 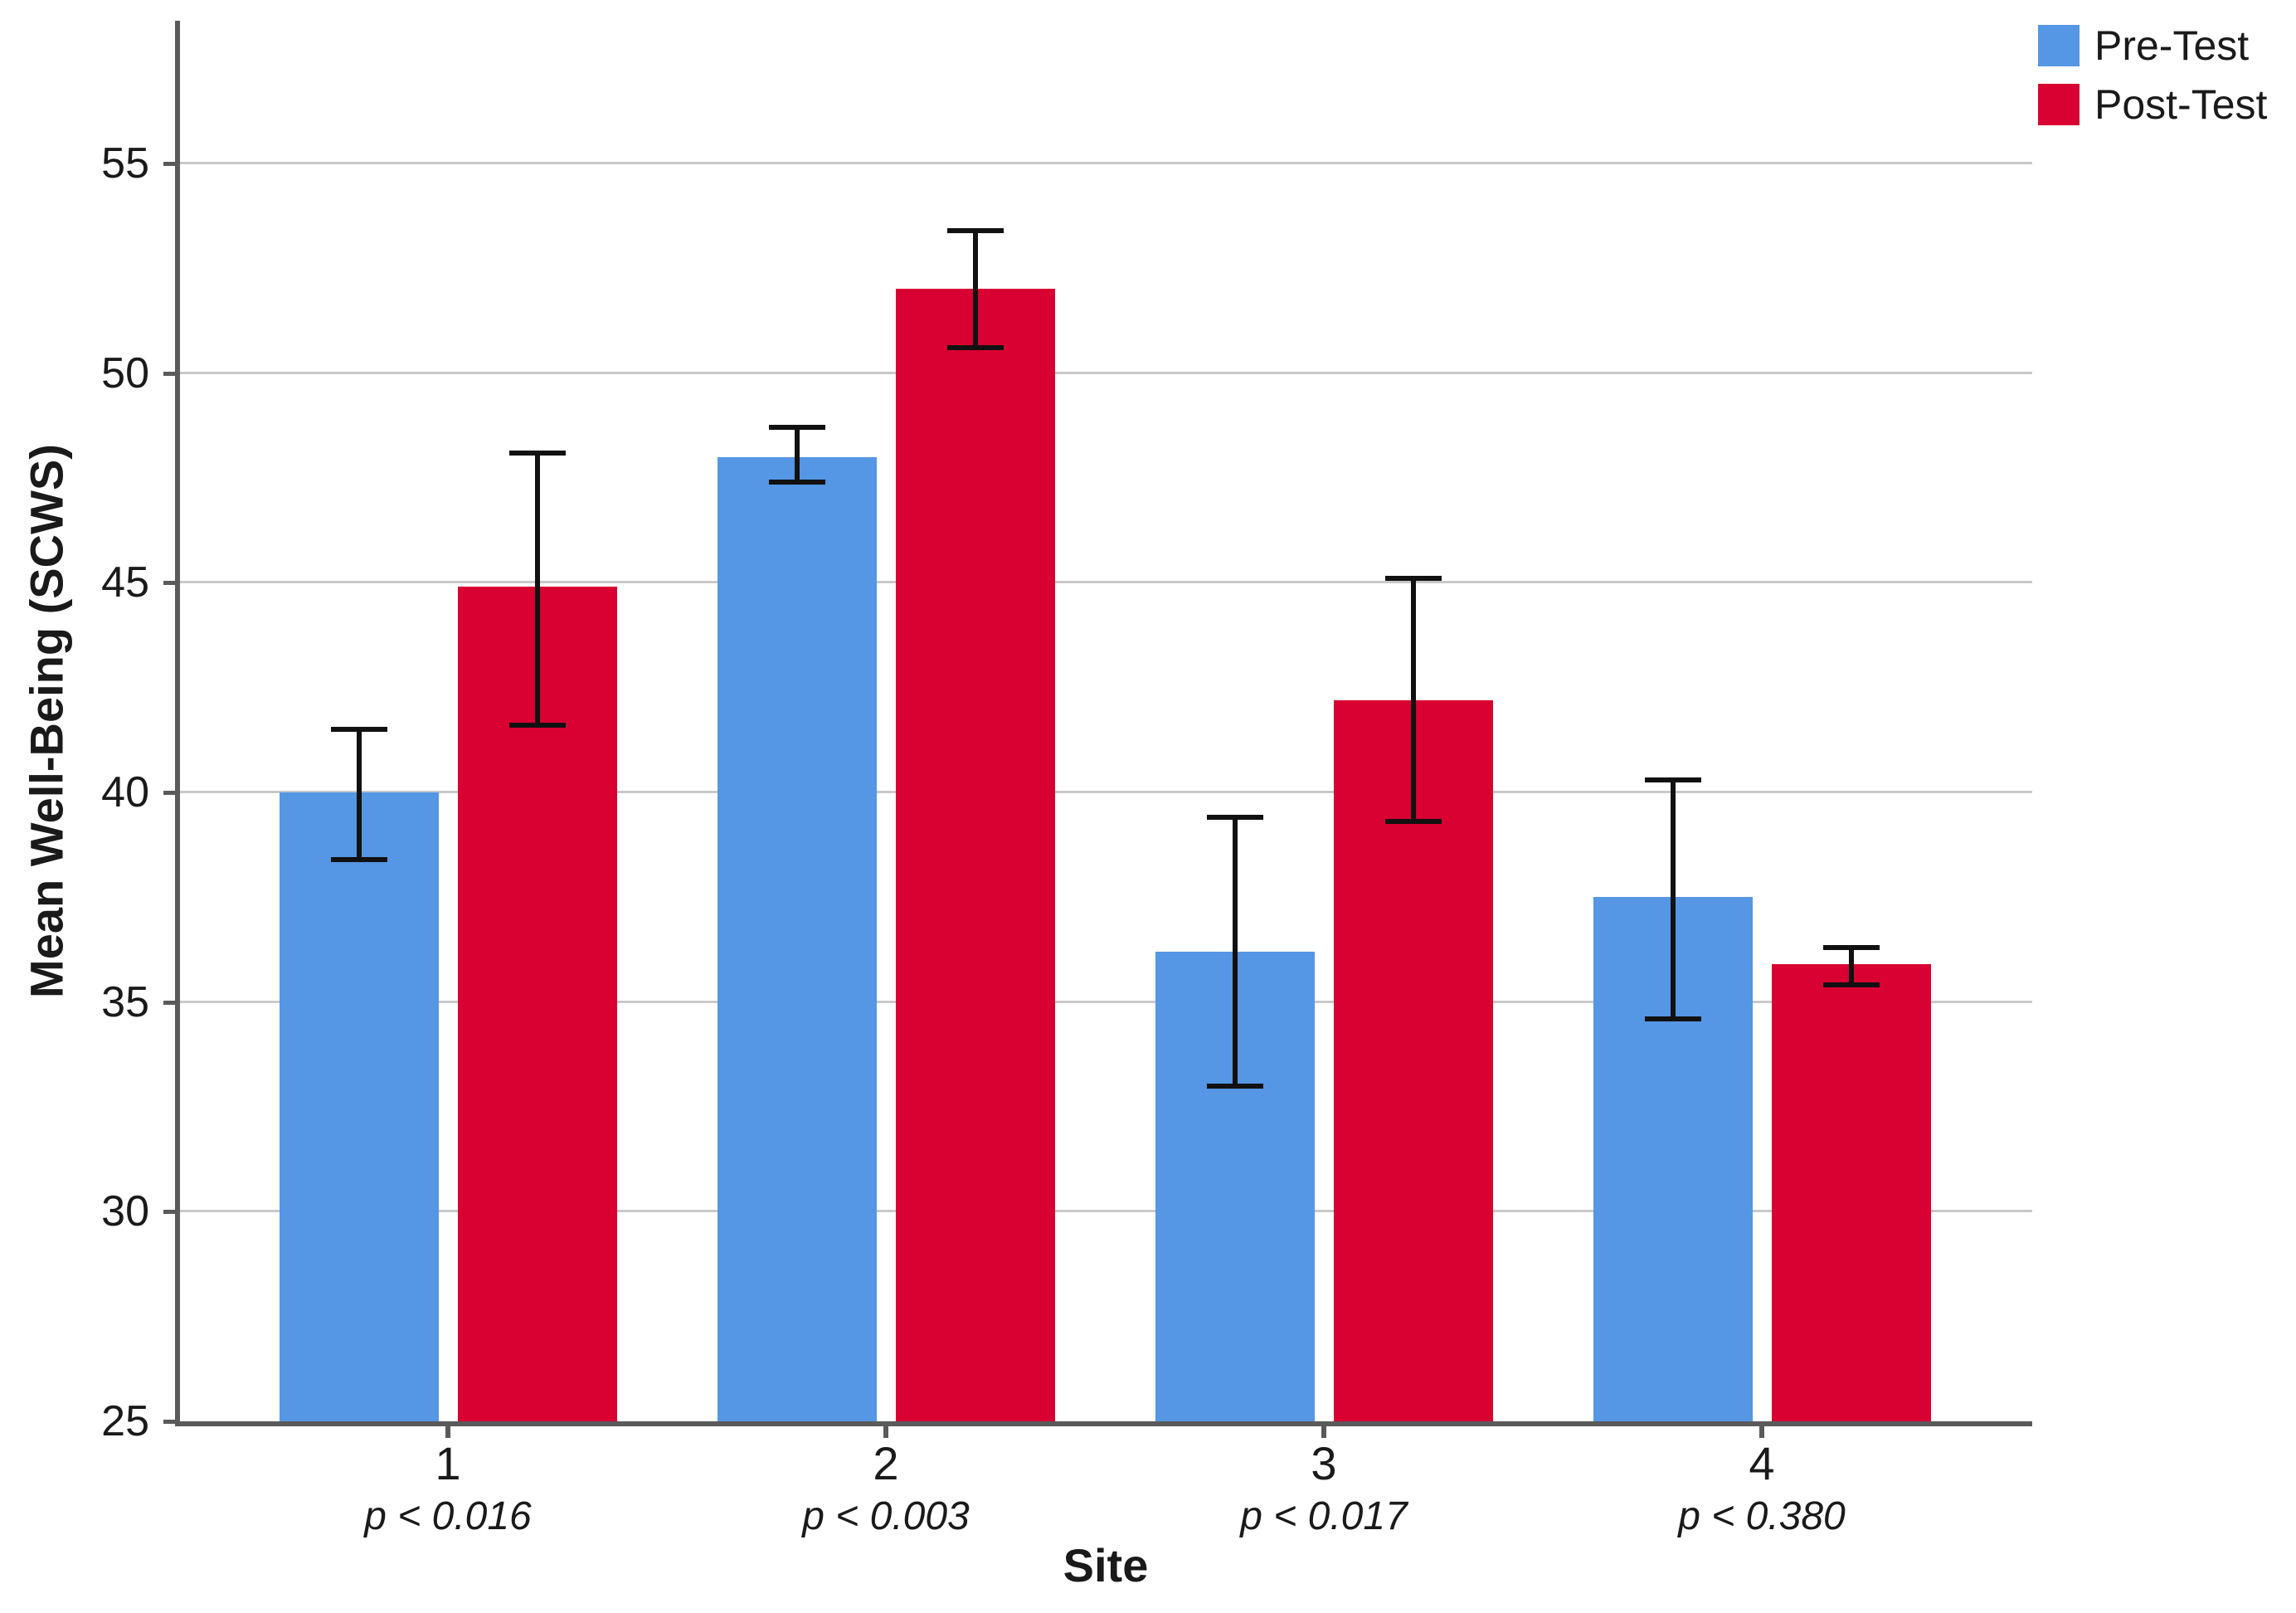 I want to click on y-axis-line, so click(x=178, y=723).